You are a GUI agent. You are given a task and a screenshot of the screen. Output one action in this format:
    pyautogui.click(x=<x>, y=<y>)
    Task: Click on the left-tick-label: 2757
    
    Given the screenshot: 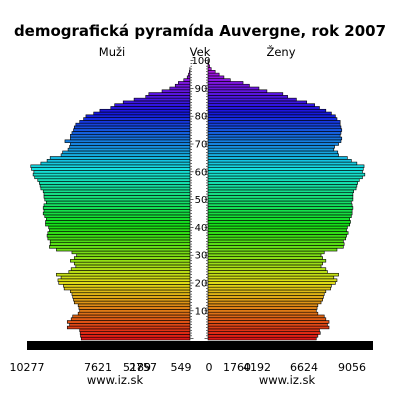 What is the action you would take?
    pyautogui.click(x=143, y=367)
    